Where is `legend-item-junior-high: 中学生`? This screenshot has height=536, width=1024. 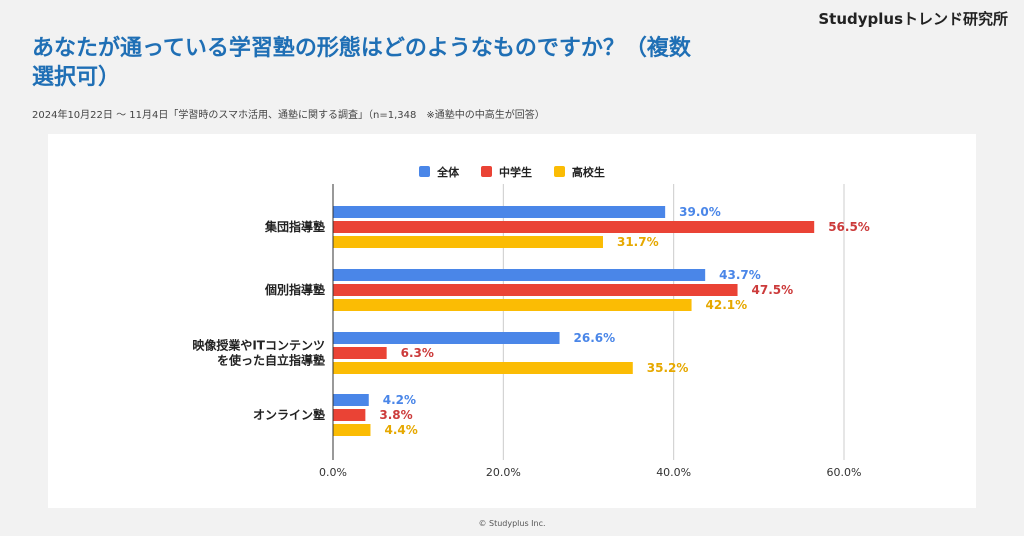 legend-item-junior-high: 中学生 is located at coordinates (506, 172).